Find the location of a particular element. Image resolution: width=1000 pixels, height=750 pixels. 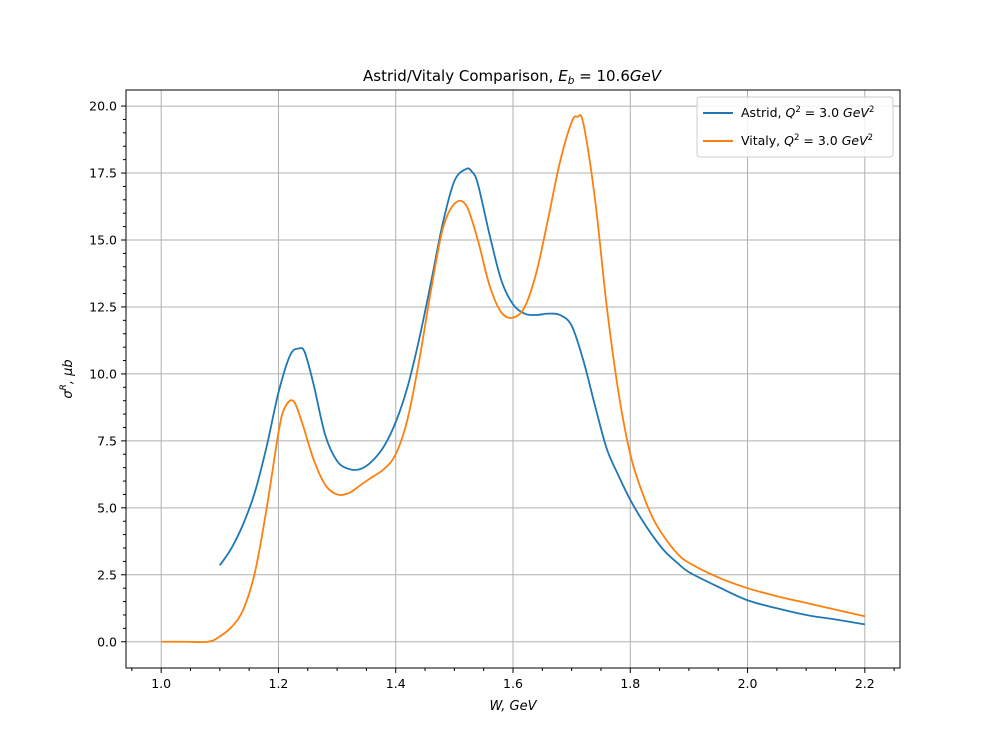

y-axis-label: σR, μb is located at coordinates (67, 378).